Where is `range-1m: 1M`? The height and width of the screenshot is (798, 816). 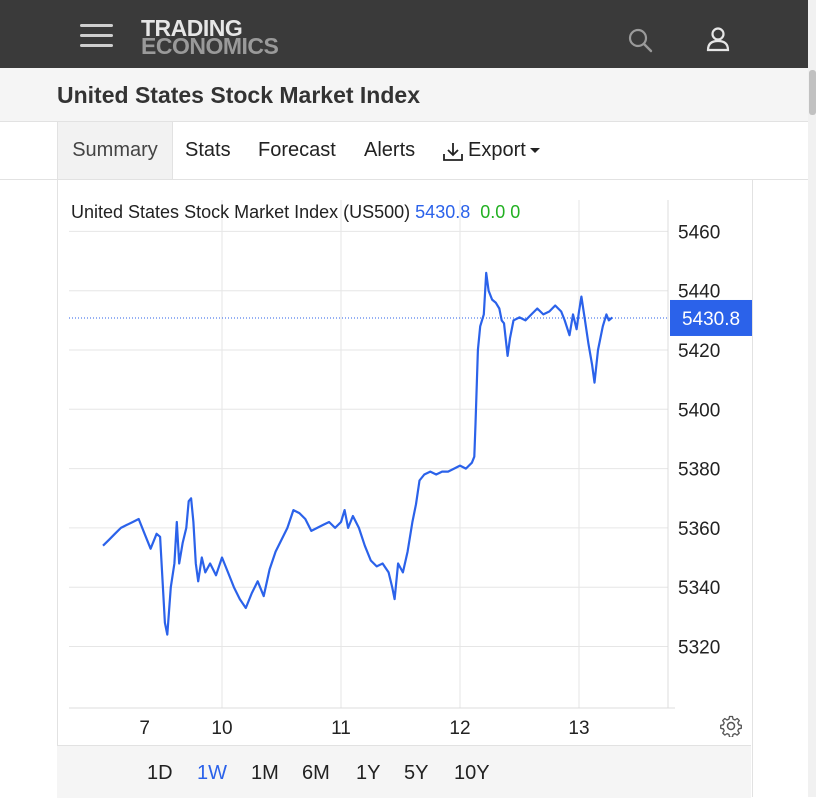
range-1m: 1M is located at coordinates (265, 773).